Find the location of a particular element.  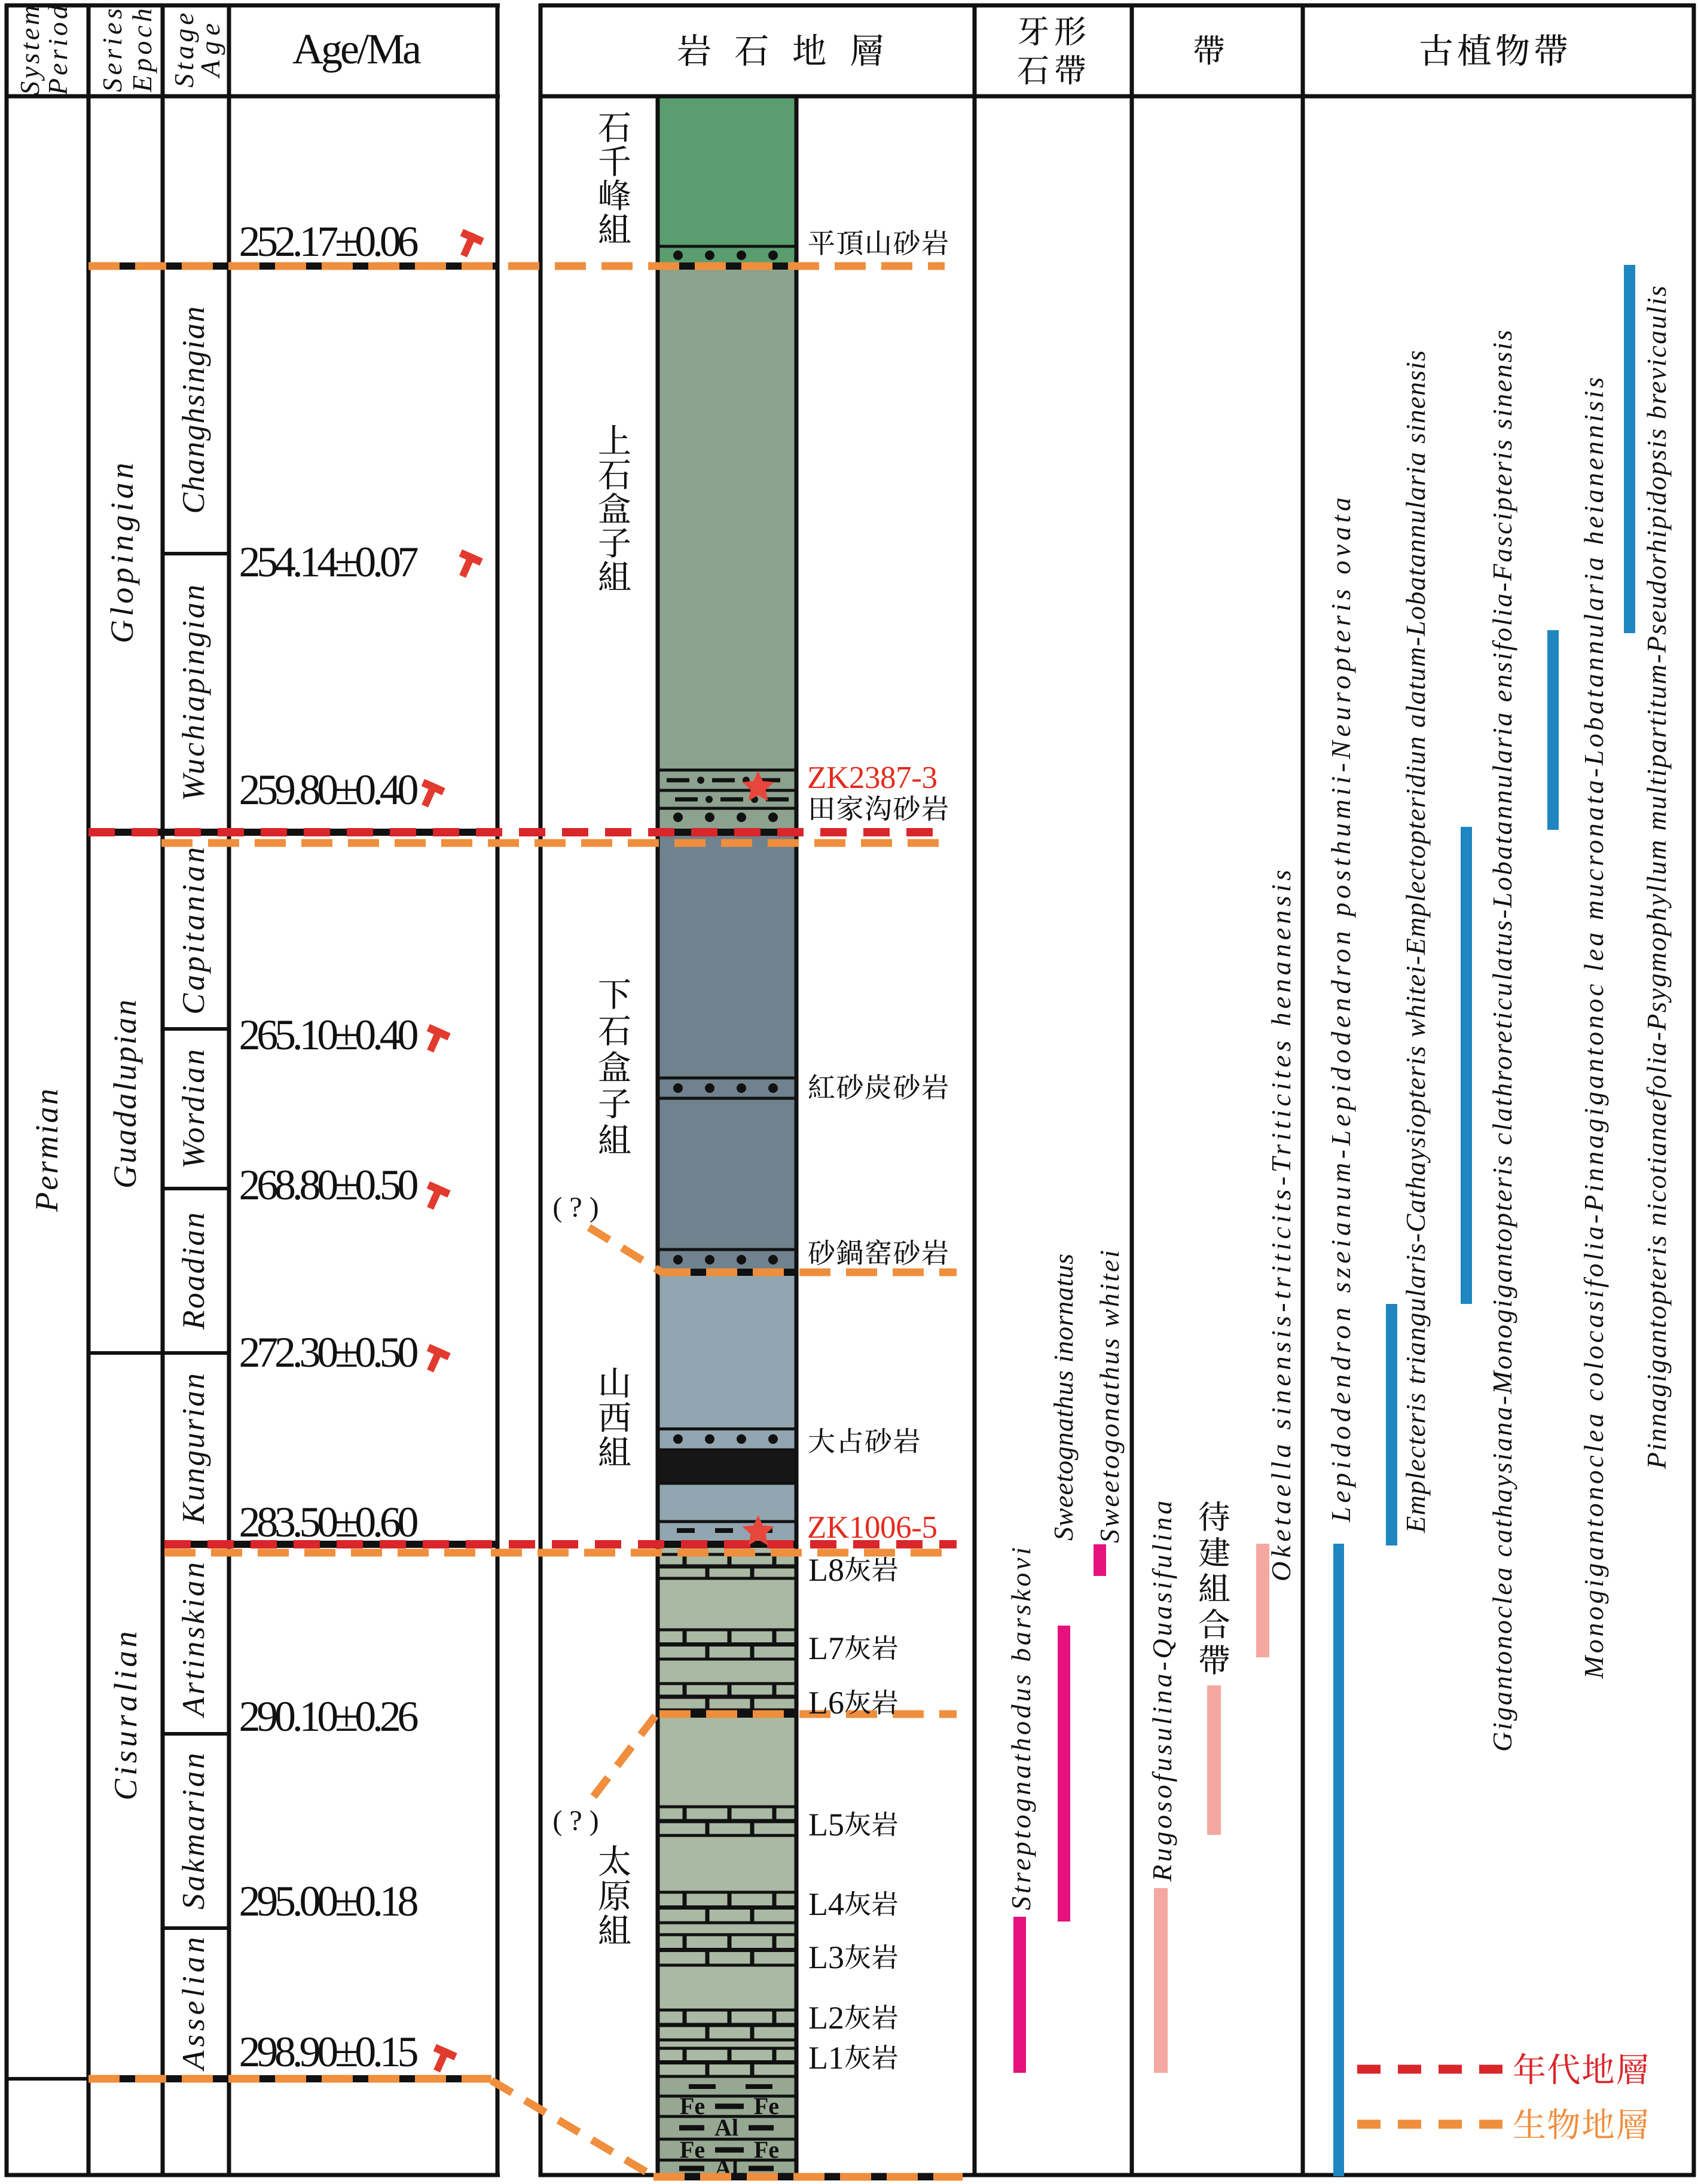

svg-text: 265.10±0.40 is located at coordinates (329, 1035).